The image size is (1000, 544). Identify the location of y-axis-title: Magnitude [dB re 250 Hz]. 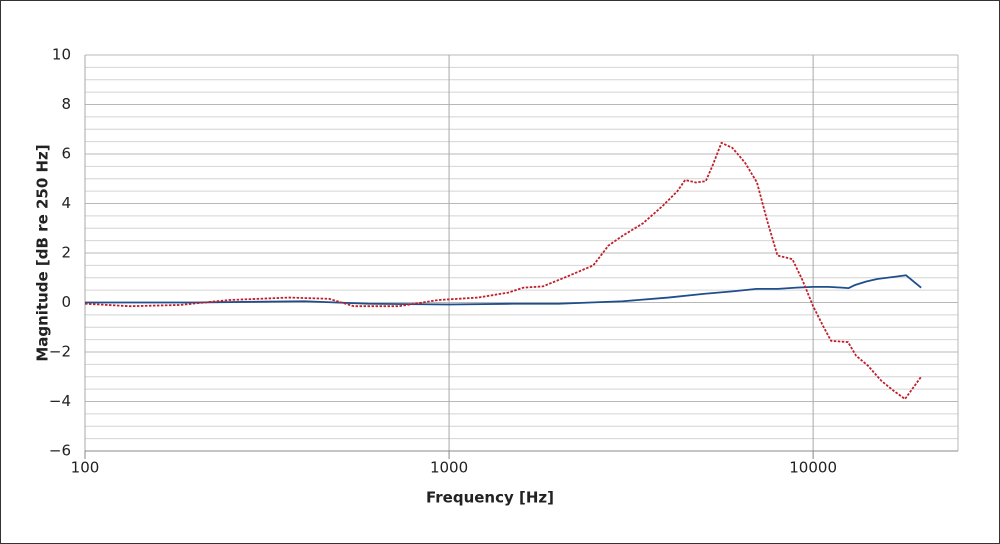
(43, 252).